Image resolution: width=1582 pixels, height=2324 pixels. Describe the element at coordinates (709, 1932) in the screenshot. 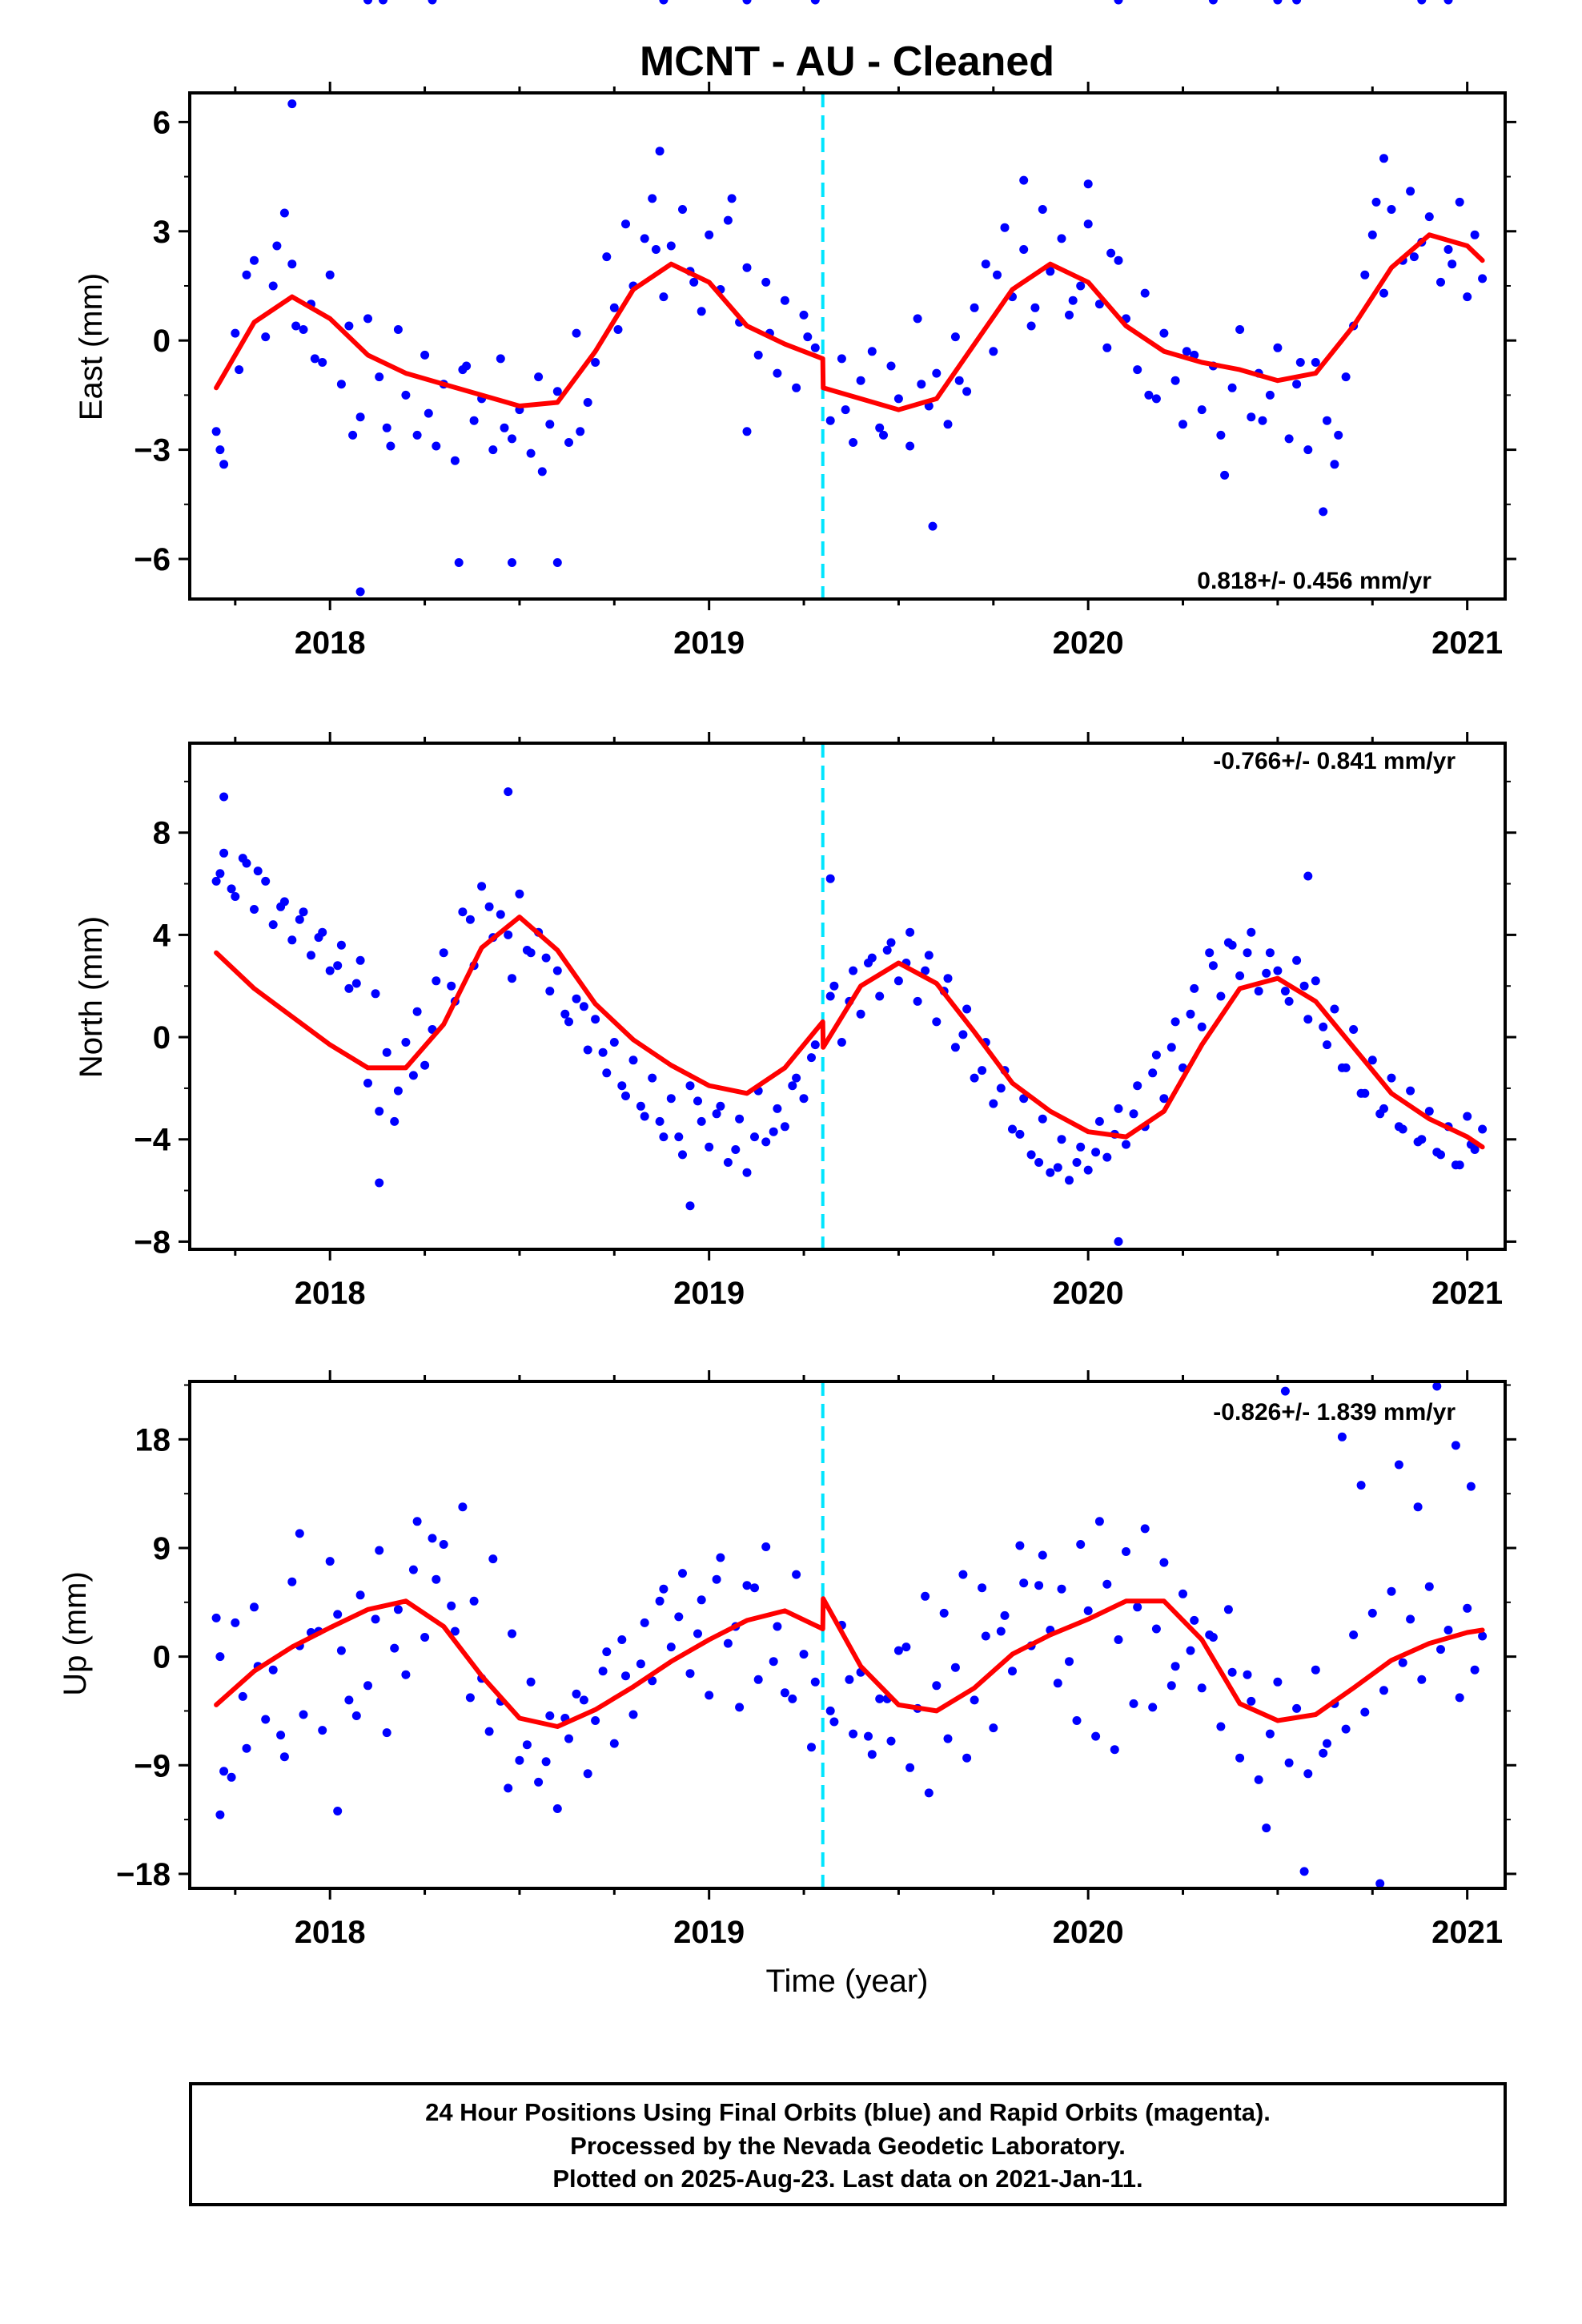

I see `up-x-tick-label: 2019` at that location.